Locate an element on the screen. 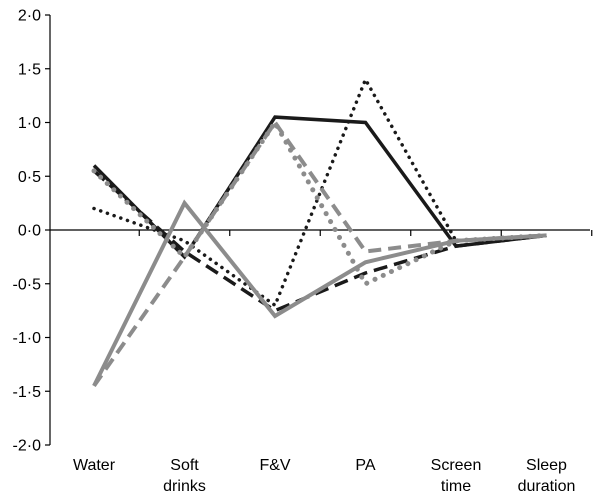 This screenshot has width=594, height=499. x-category-label-line: F&V is located at coordinates (274, 465).